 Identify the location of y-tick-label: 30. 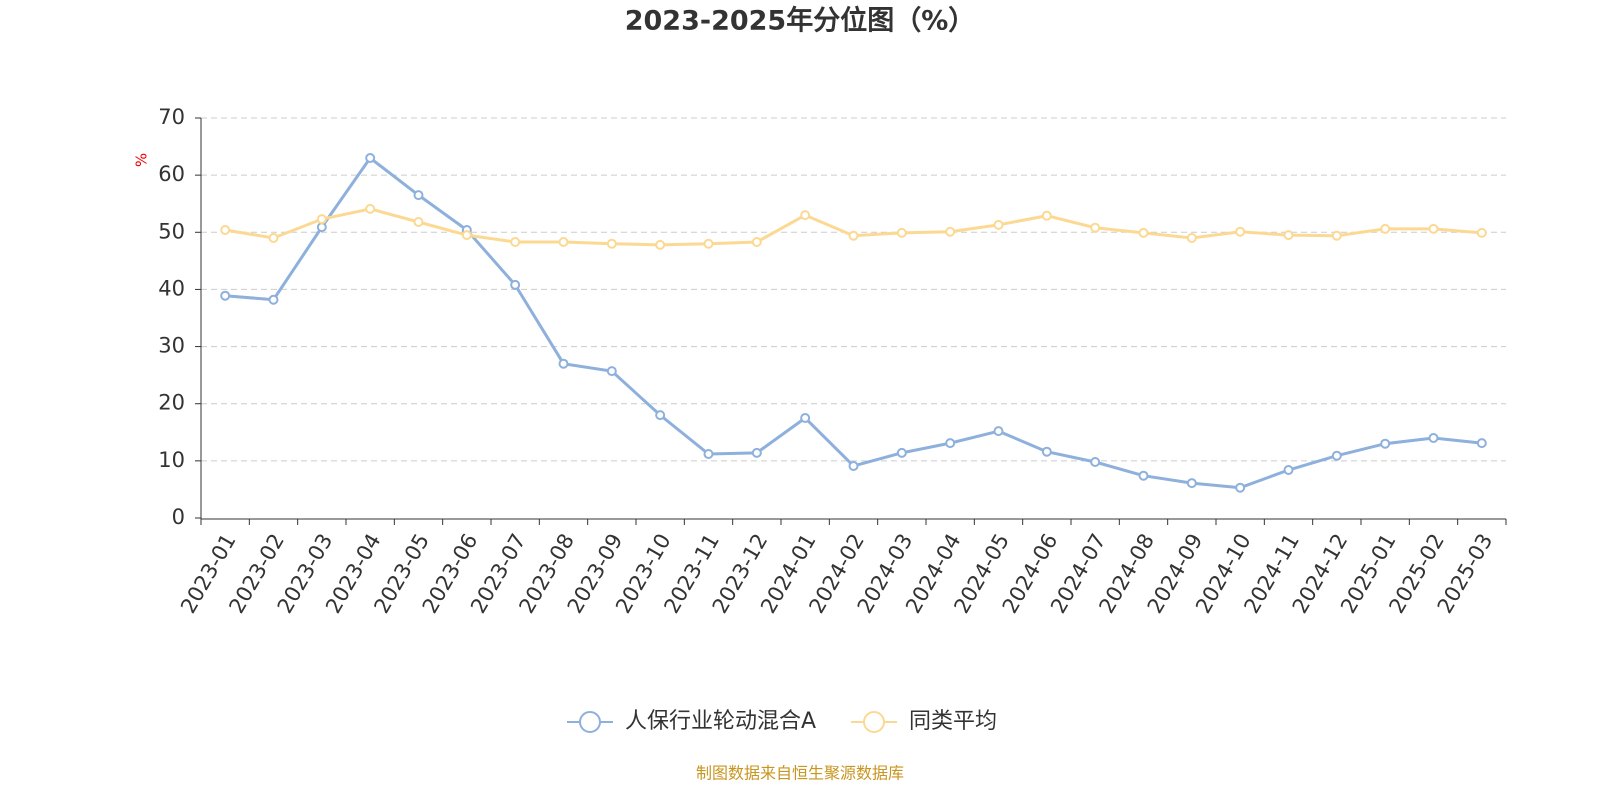
(171, 346).